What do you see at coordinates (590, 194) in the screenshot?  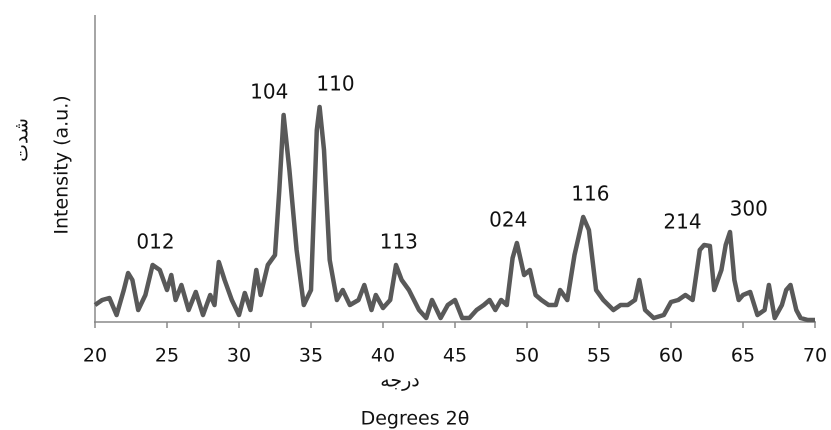 I see `peak-label: 116` at bounding box center [590, 194].